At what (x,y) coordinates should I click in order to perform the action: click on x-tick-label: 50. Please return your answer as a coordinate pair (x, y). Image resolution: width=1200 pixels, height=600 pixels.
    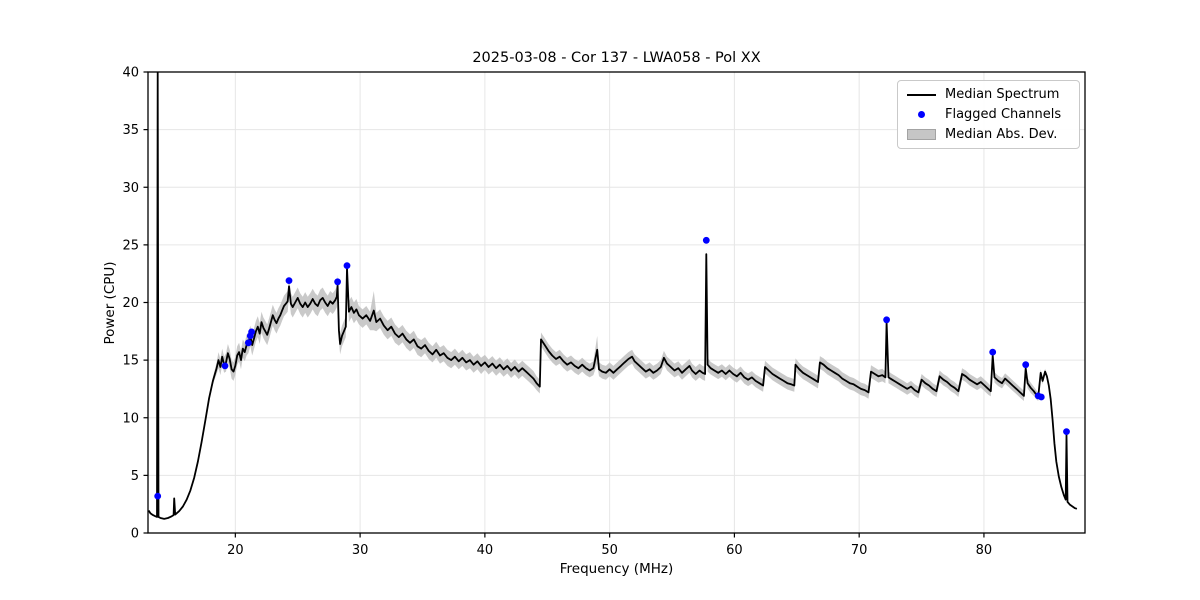
    Looking at the image, I should click on (609, 550).